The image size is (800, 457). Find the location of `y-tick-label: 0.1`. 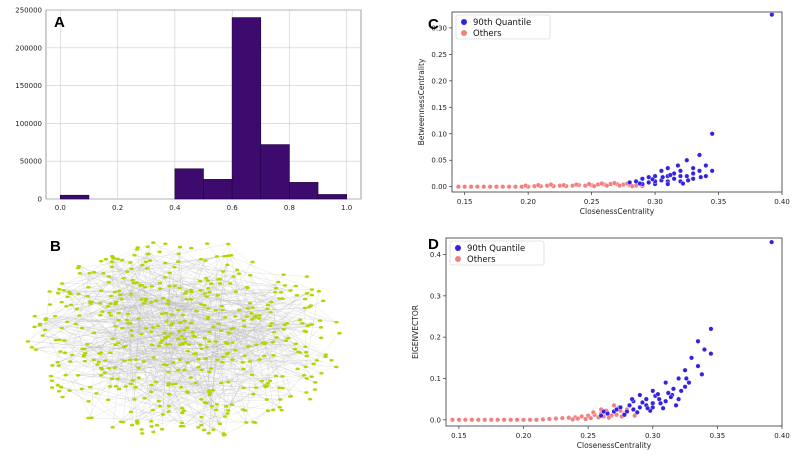

y-tick-label: 0.1 is located at coordinates (435, 379).